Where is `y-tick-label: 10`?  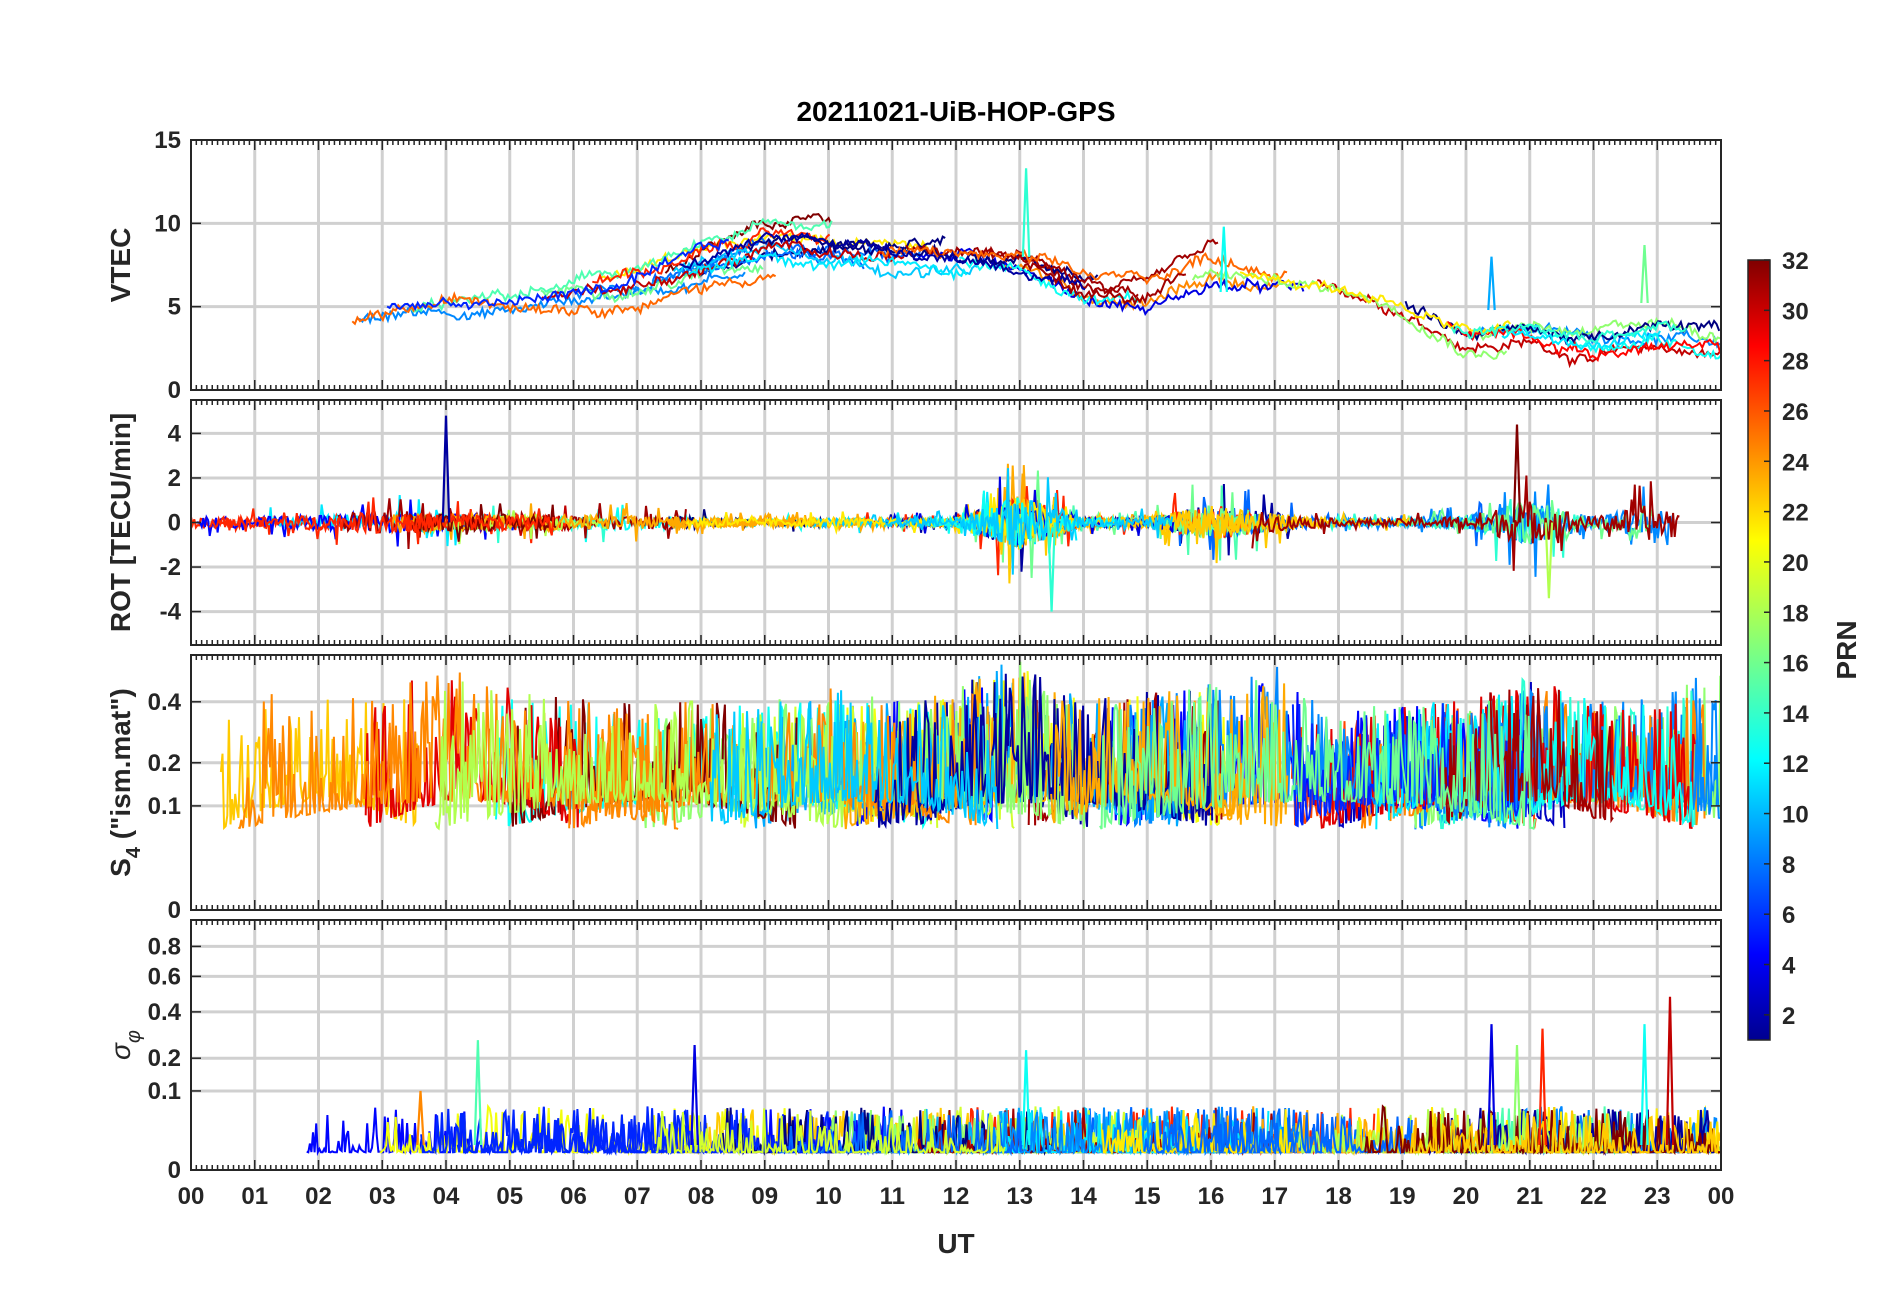 y-tick-label: 10 is located at coordinates (167, 223).